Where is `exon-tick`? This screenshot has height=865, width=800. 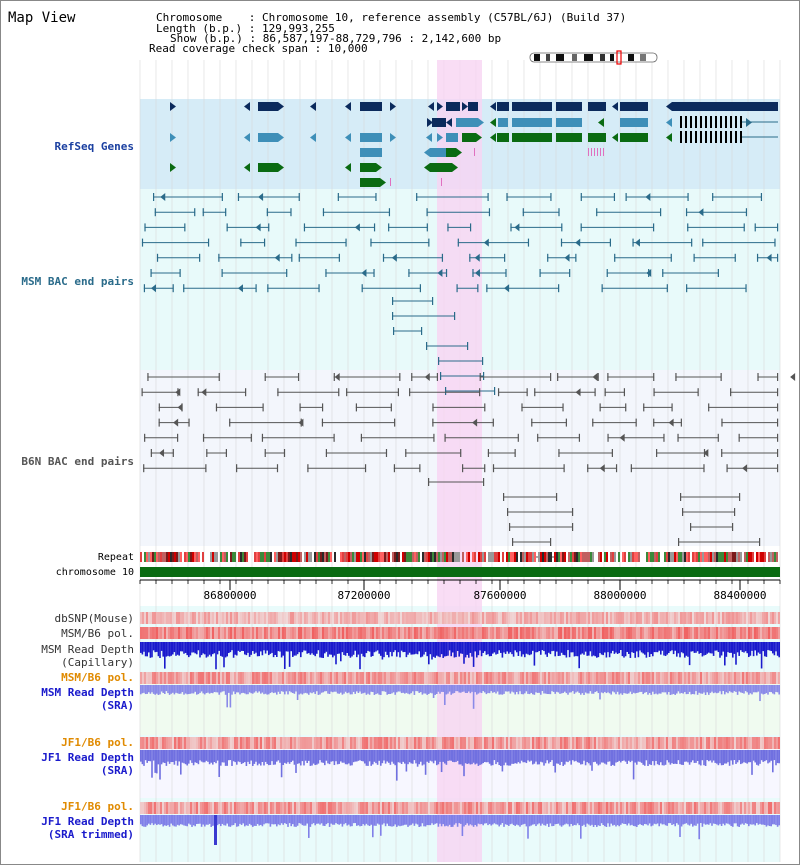 exon-tick is located at coordinates (736, 122).